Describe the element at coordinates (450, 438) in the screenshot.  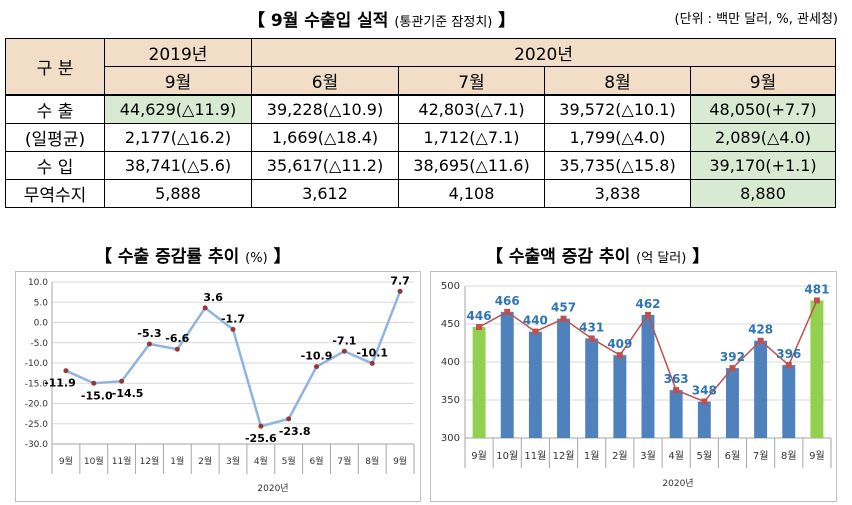
I see `y-tick-label: 300` at that location.